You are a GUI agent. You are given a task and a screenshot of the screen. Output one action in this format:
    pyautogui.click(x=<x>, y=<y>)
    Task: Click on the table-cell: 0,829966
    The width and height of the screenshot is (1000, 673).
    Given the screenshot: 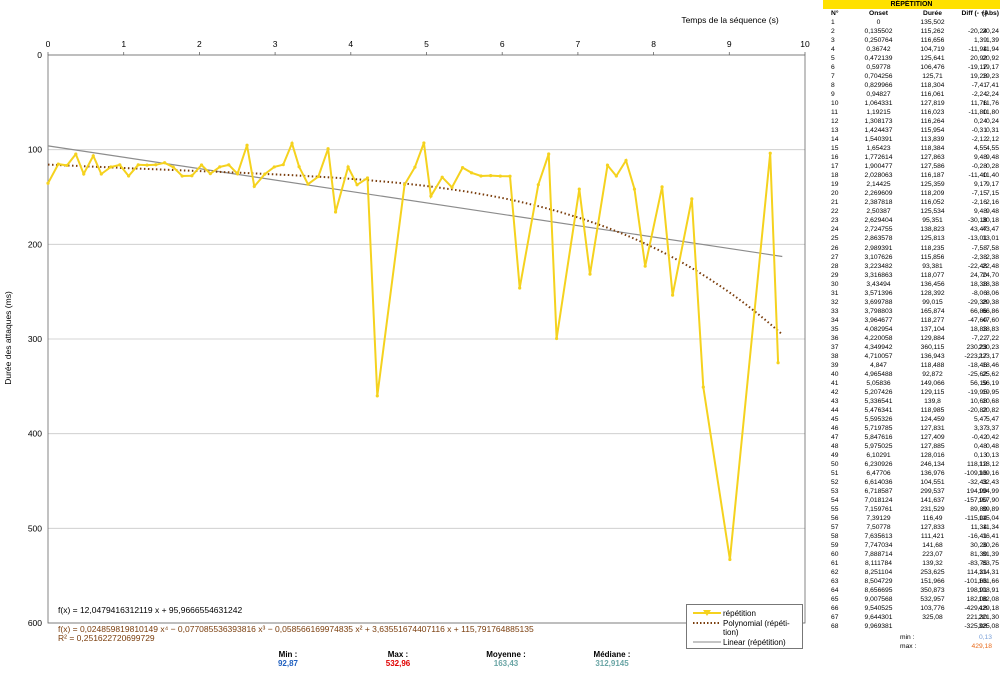 What is the action you would take?
    pyautogui.click(x=878, y=86)
    